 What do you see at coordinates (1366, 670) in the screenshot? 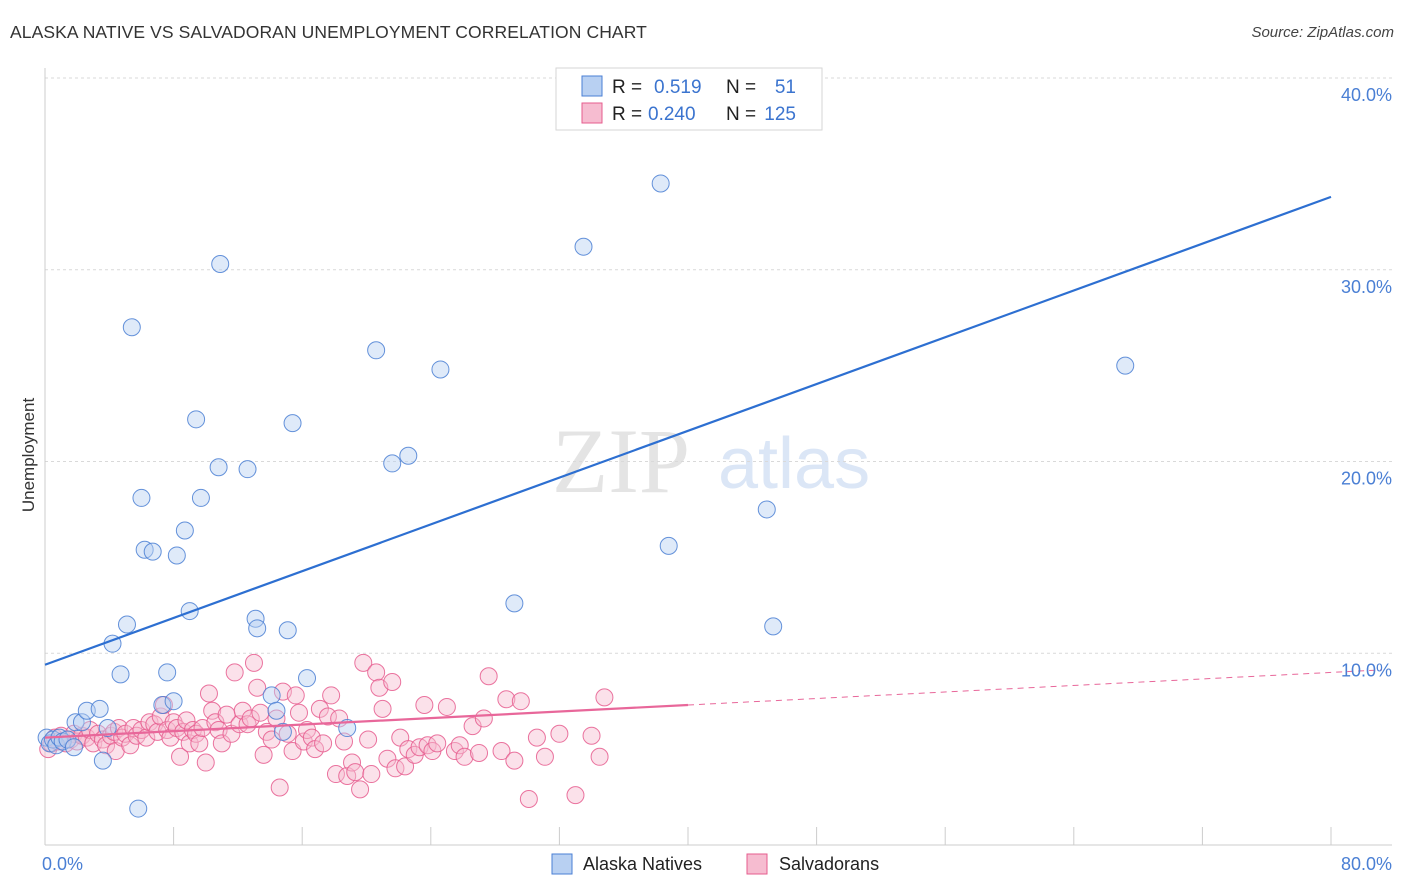
I see `y-tick-label: 10.0%` at bounding box center [1366, 670].